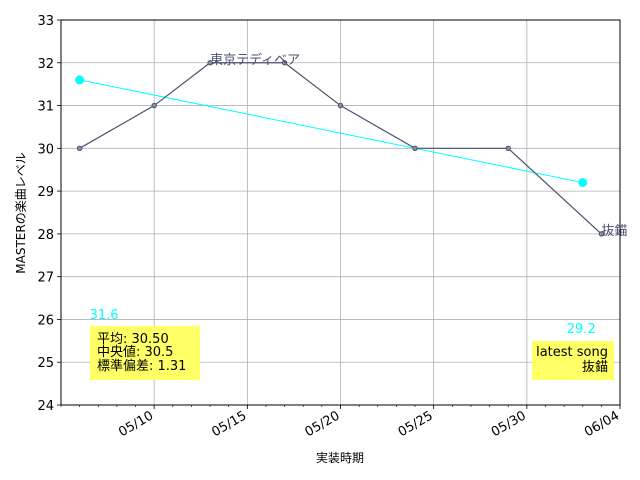 Image resolution: width=640 pixels, height=480 pixels. I want to click on y-tick-label: 31, so click(45, 107).